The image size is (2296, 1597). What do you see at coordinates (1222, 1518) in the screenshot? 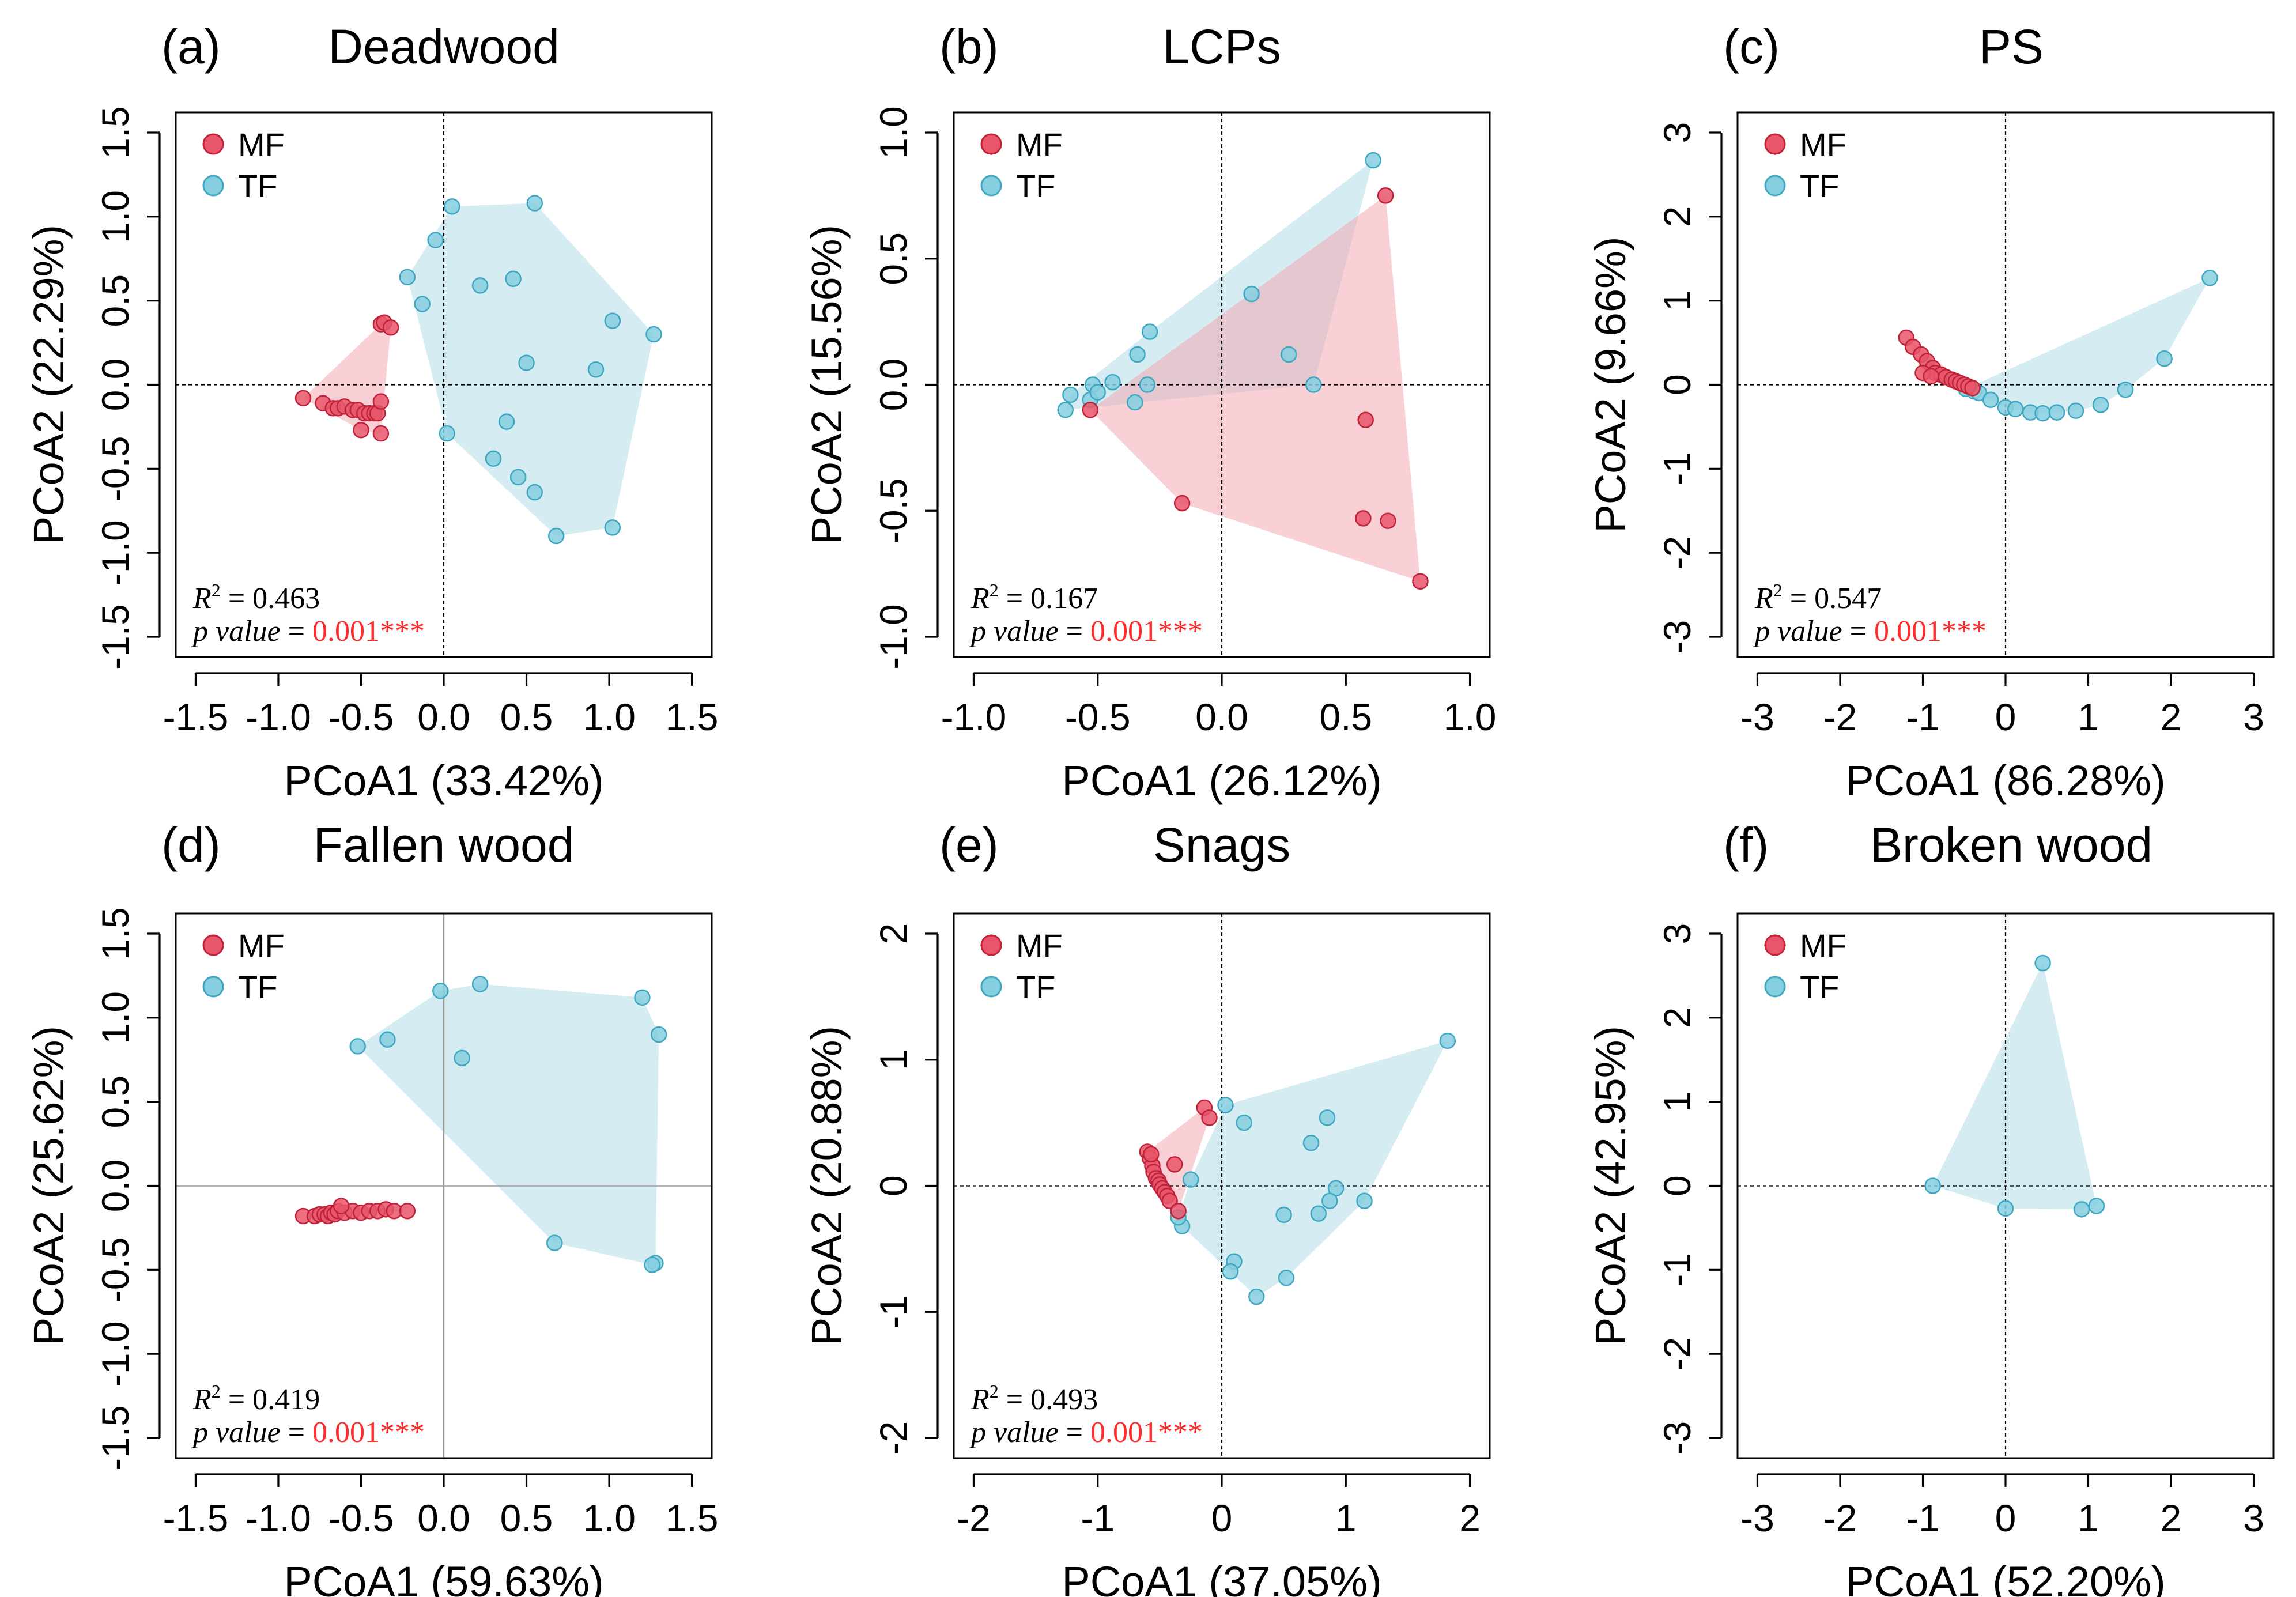
I see `x-tick-label: 0` at bounding box center [1222, 1518].